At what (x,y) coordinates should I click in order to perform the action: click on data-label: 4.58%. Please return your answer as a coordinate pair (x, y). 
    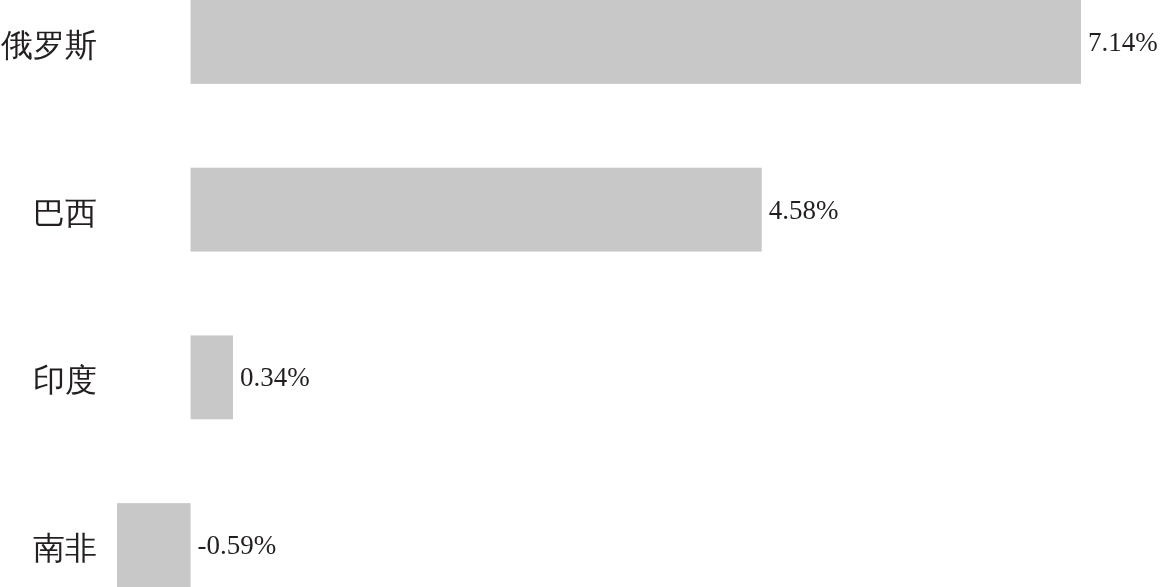
    Looking at the image, I should click on (803, 209).